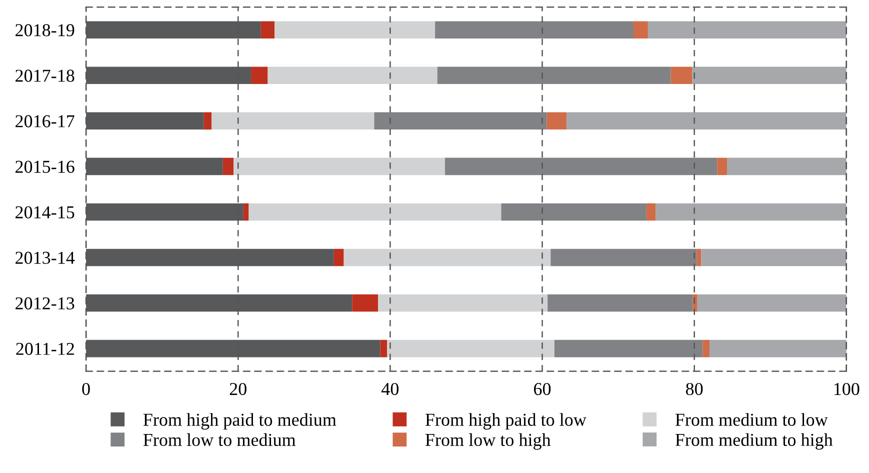 The height and width of the screenshot is (473, 869). I want to click on legend-label: From medium to low, so click(751, 419).